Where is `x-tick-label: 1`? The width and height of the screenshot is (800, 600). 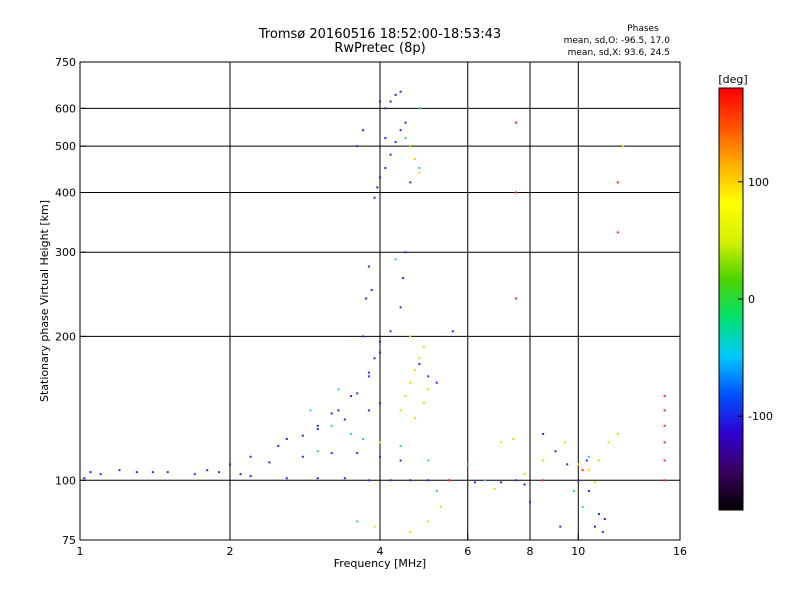
x-tick-label: 1 is located at coordinates (80, 551).